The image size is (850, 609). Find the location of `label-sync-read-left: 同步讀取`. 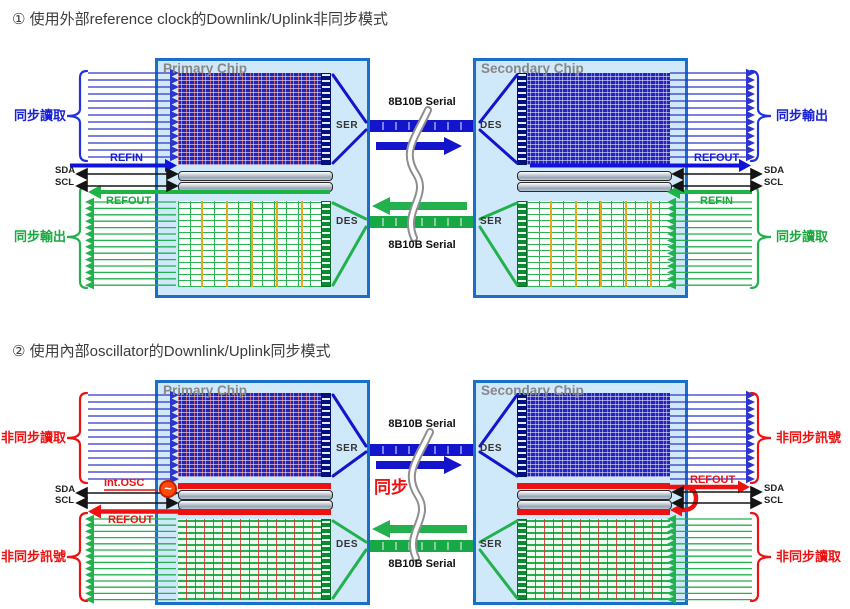

label-sync-read-left: 同步讀取 is located at coordinates (40, 115).